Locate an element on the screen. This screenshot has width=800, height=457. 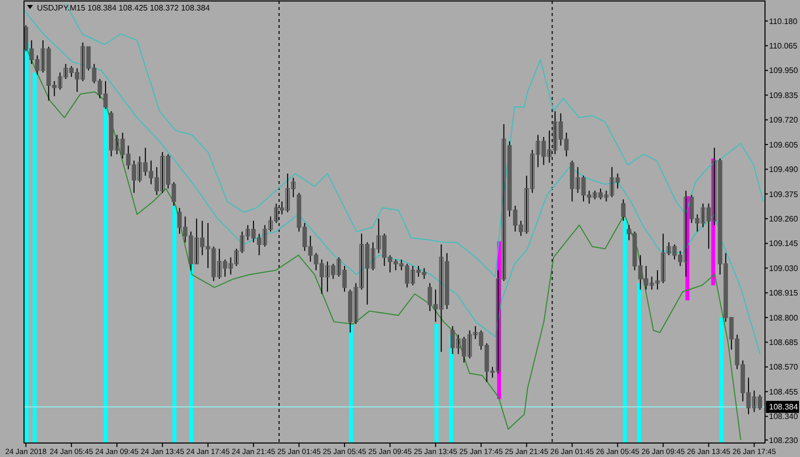
ref-line-label: 108.384 is located at coordinates (783, 407).